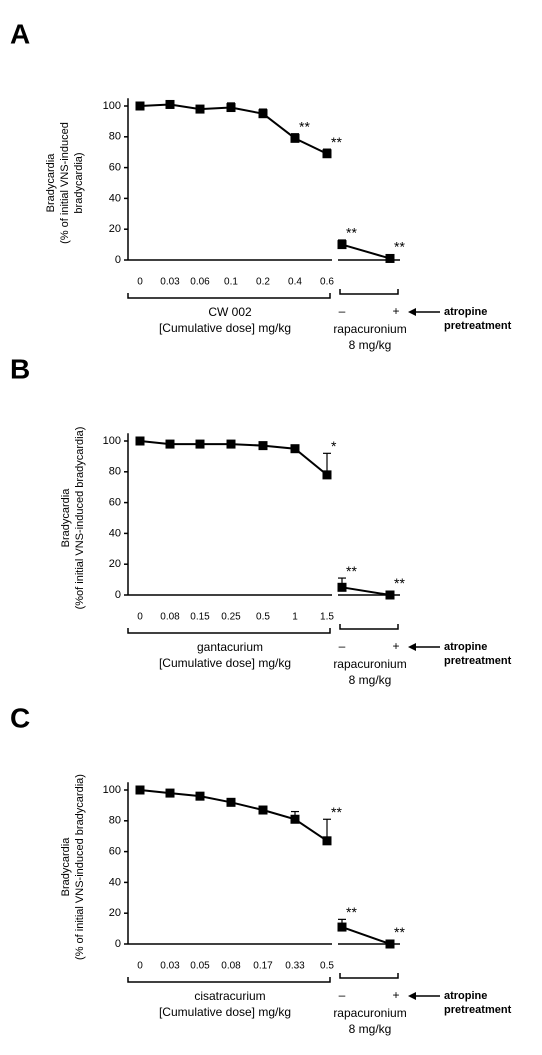 The width and height of the screenshot is (542, 1055). I want to click on group-label: gantacurium, so click(230, 647).